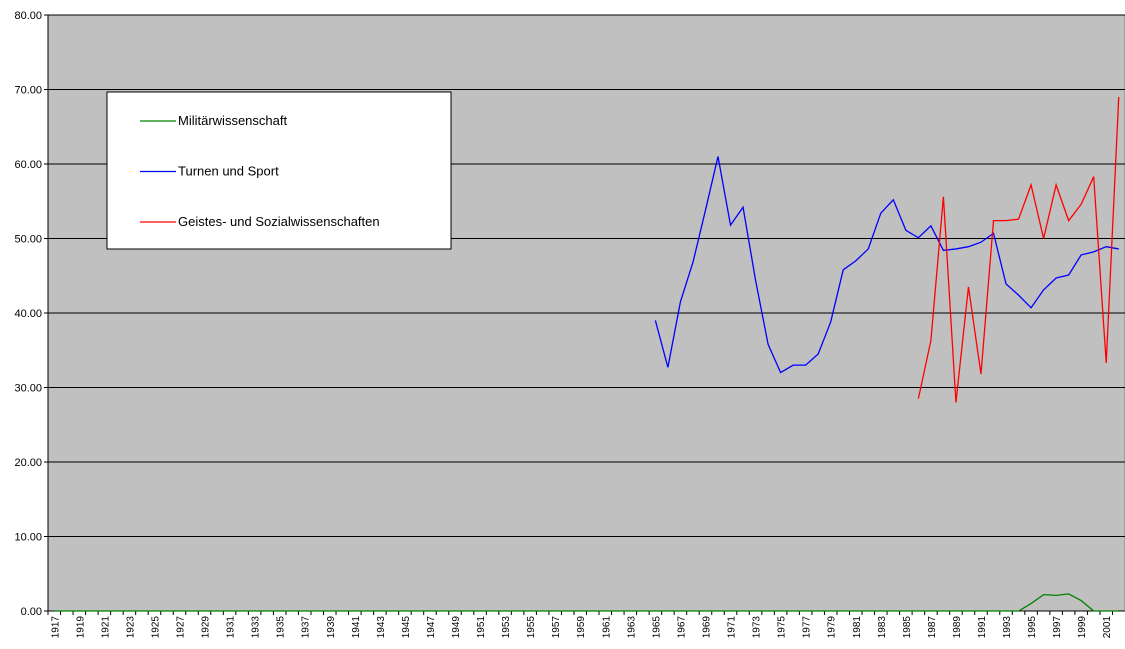 The height and width of the screenshot is (649, 1125). I want to click on y-tick-label: 70.00, so click(28, 91).